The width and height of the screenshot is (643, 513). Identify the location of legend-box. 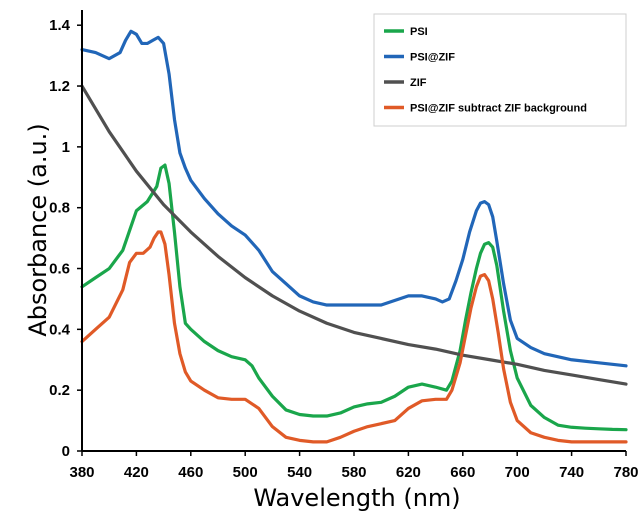
(500, 70).